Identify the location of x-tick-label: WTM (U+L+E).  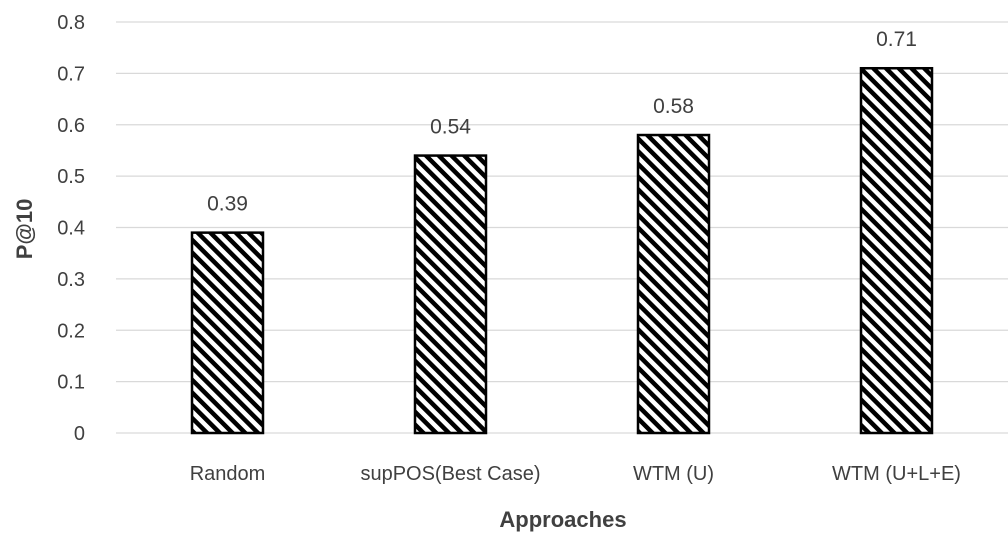
(896, 474).